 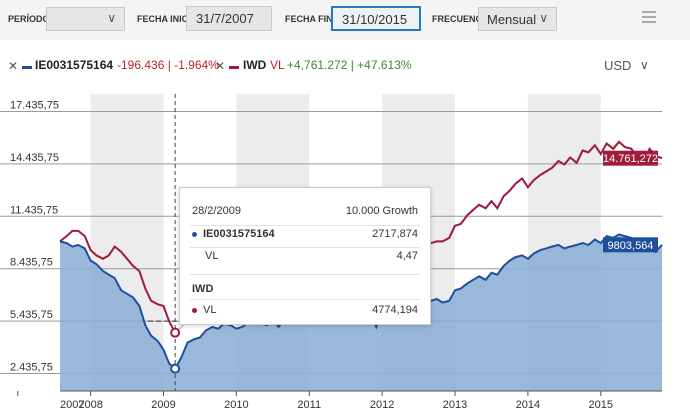 I want to click on tooltip-header: 10.000 Growth, so click(x=381, y=211).